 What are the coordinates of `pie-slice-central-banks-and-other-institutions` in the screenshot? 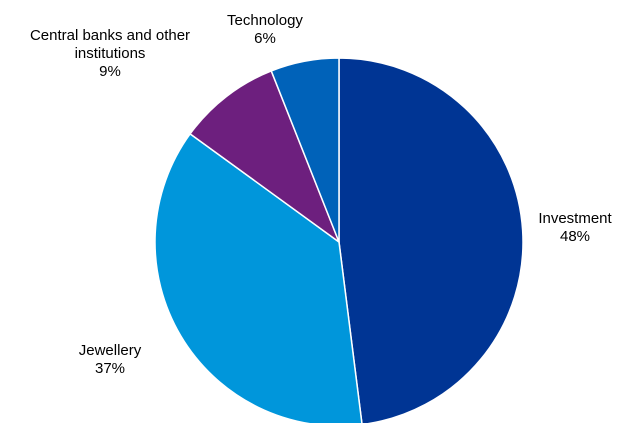 It's located at (264, 156).